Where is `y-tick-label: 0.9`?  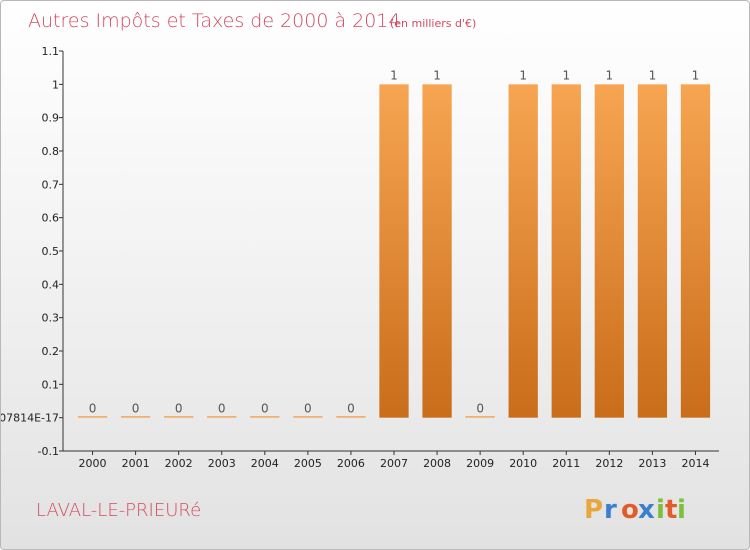 y-tick-label: 0.9 is located at coordinates (51, 118).